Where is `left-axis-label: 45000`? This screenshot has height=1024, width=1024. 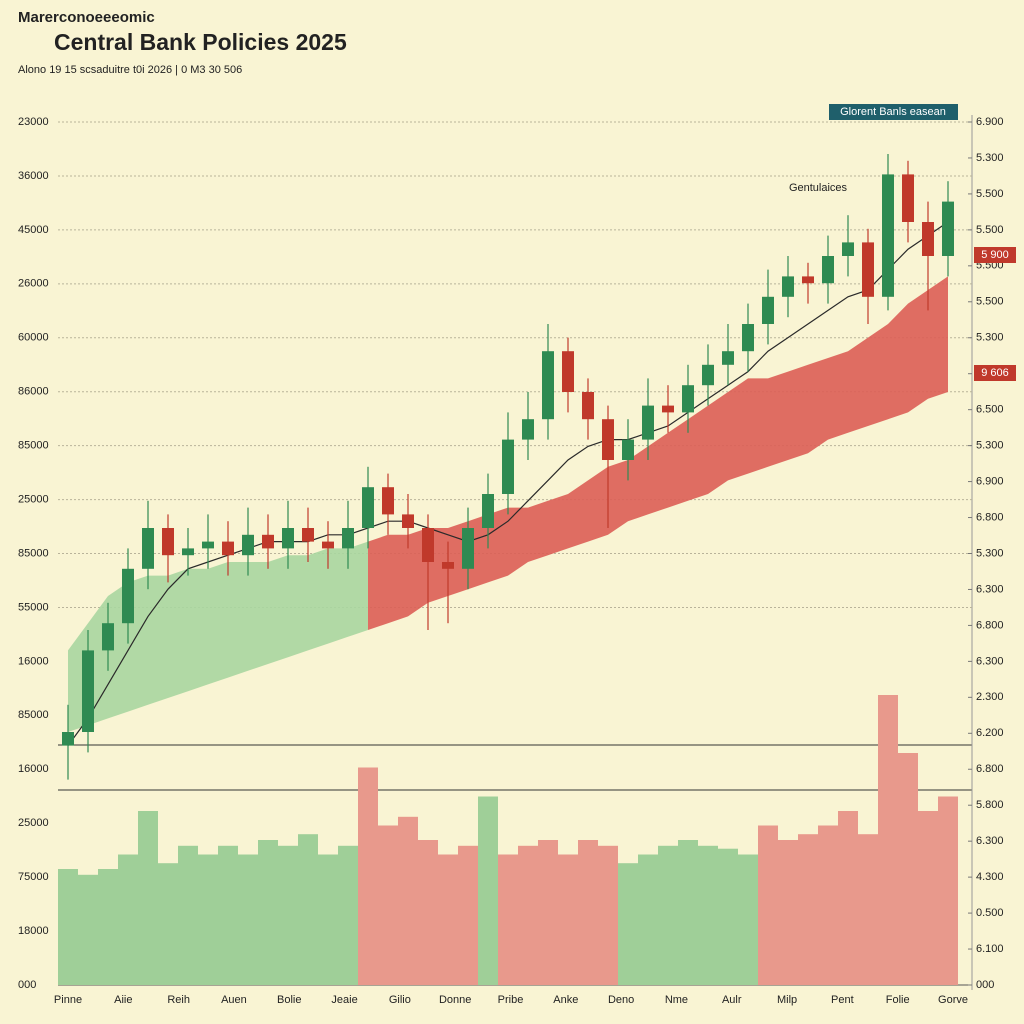
left-axis-label: 45000 is located at coordinates (33, 230).